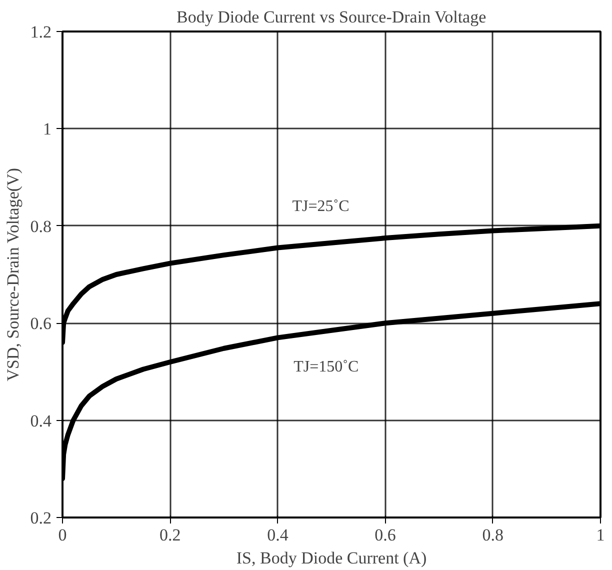  Describe the element at coordinates (170, 535) in the screenshot. I see `x-tick-label: 0.2` at that location.